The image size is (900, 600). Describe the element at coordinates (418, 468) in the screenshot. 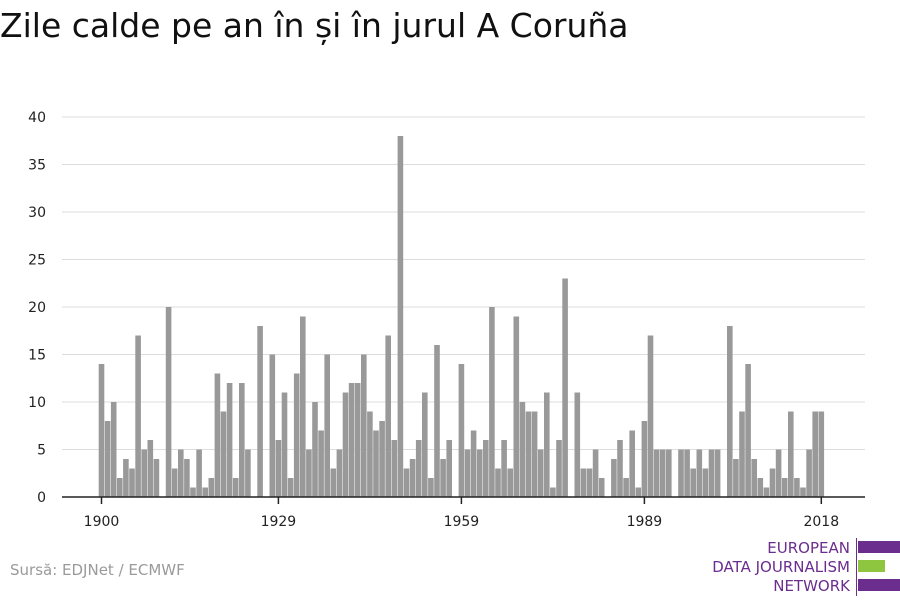

I see `bar-1952` at that location.